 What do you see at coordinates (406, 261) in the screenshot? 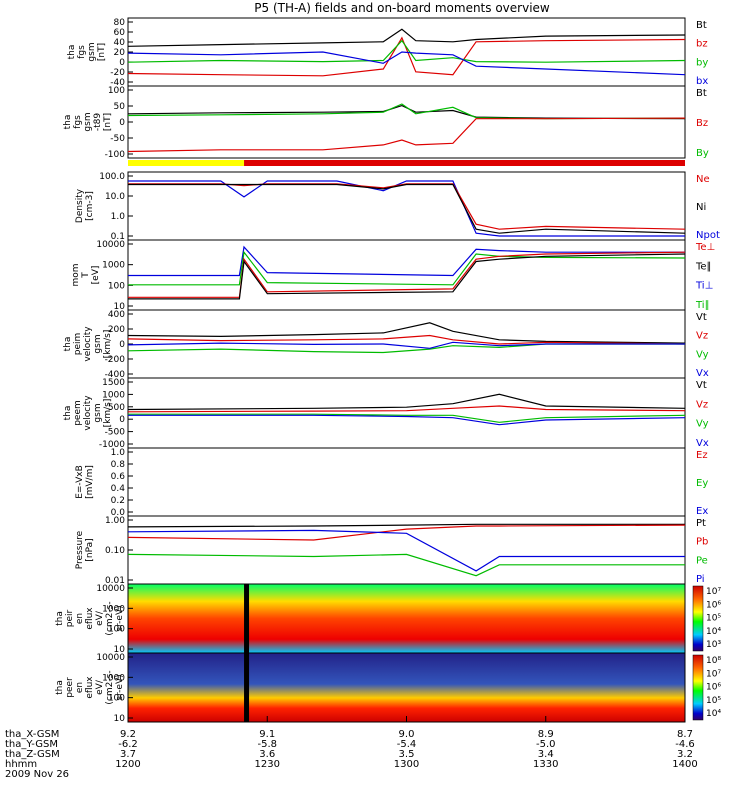
I see `series-line-Ti⊥` at bounding box center [406, 261].